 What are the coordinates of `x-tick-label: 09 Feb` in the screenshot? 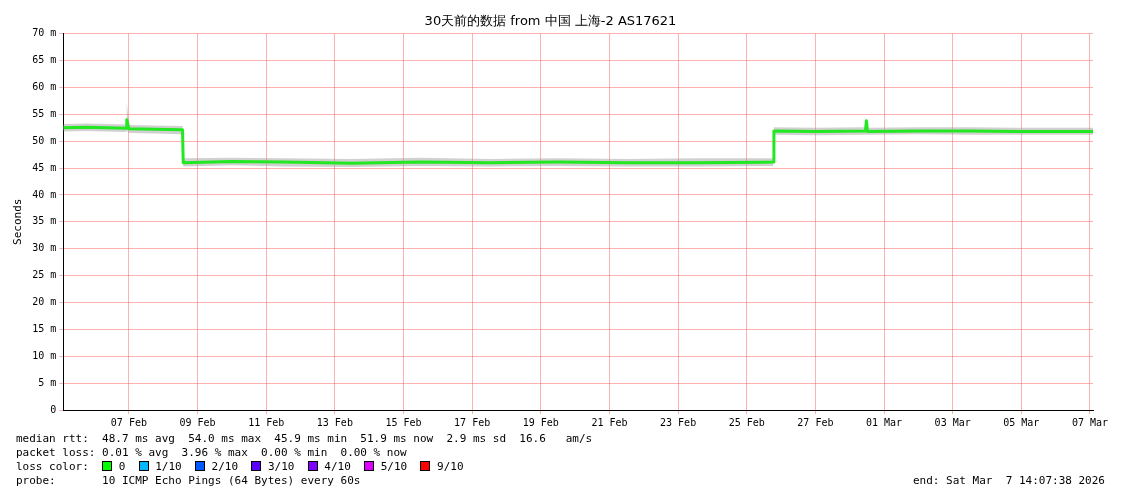 It's located at (197, 422).